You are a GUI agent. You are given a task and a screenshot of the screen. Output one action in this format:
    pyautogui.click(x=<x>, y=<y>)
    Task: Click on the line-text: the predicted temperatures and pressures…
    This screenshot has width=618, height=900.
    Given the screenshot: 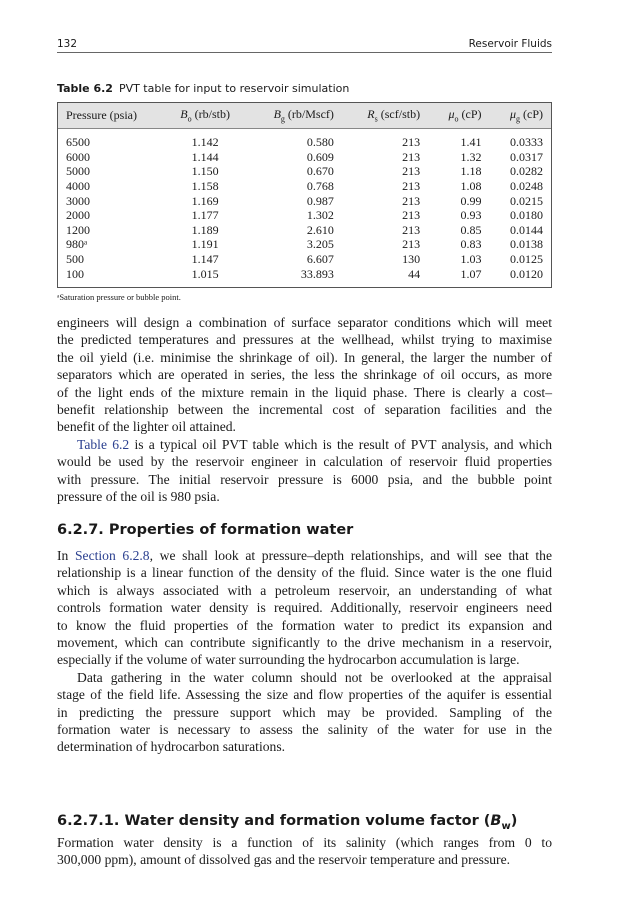 What is the action you would take?
    pyautogui.click(x=304, y=340)
    